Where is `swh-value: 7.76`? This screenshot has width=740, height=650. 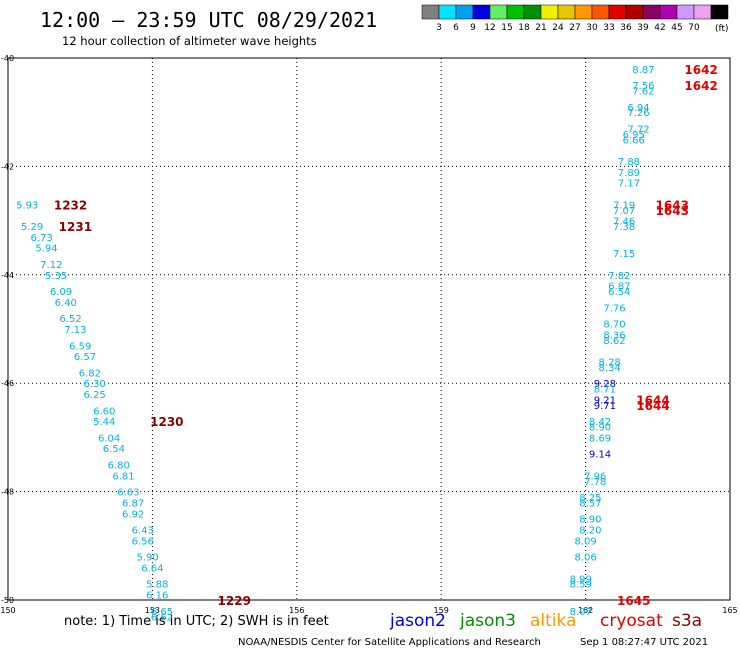 swh-value: 7.76 is located at coordinates (614, 308).